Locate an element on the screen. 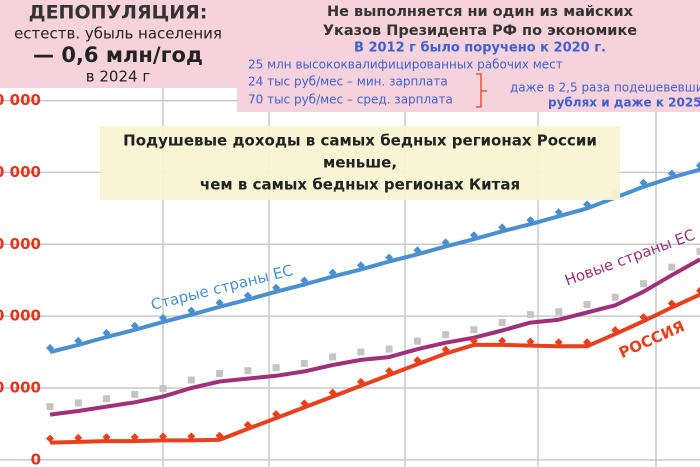 The image size is (700, 467). header-note: даже в 2,5 раза подешевевших is located at coordinates (605, 88).